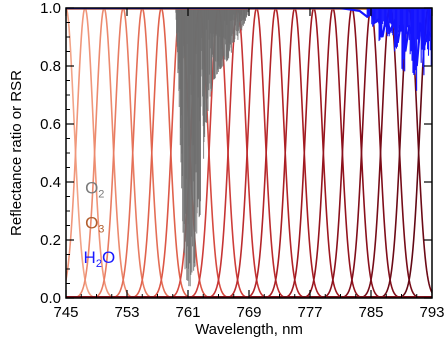 Image resolution: width=447 pixels, height=343 pixels. Describe the element at coordinates (126, 312) in the screenshot. I see `x-tick-label: 753` at that location.